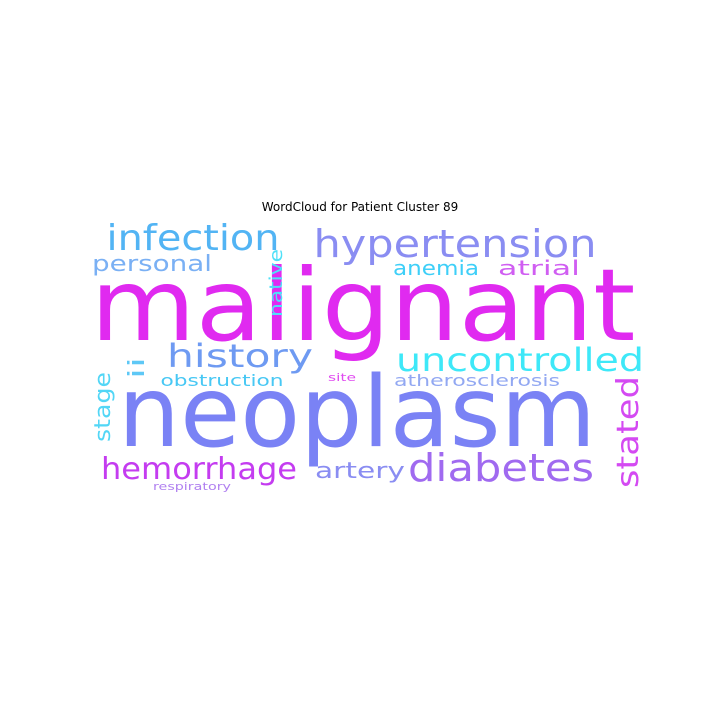  Describe the element at coordinates (436, 268) in the screenshot. I see `word: anemia` at that location.